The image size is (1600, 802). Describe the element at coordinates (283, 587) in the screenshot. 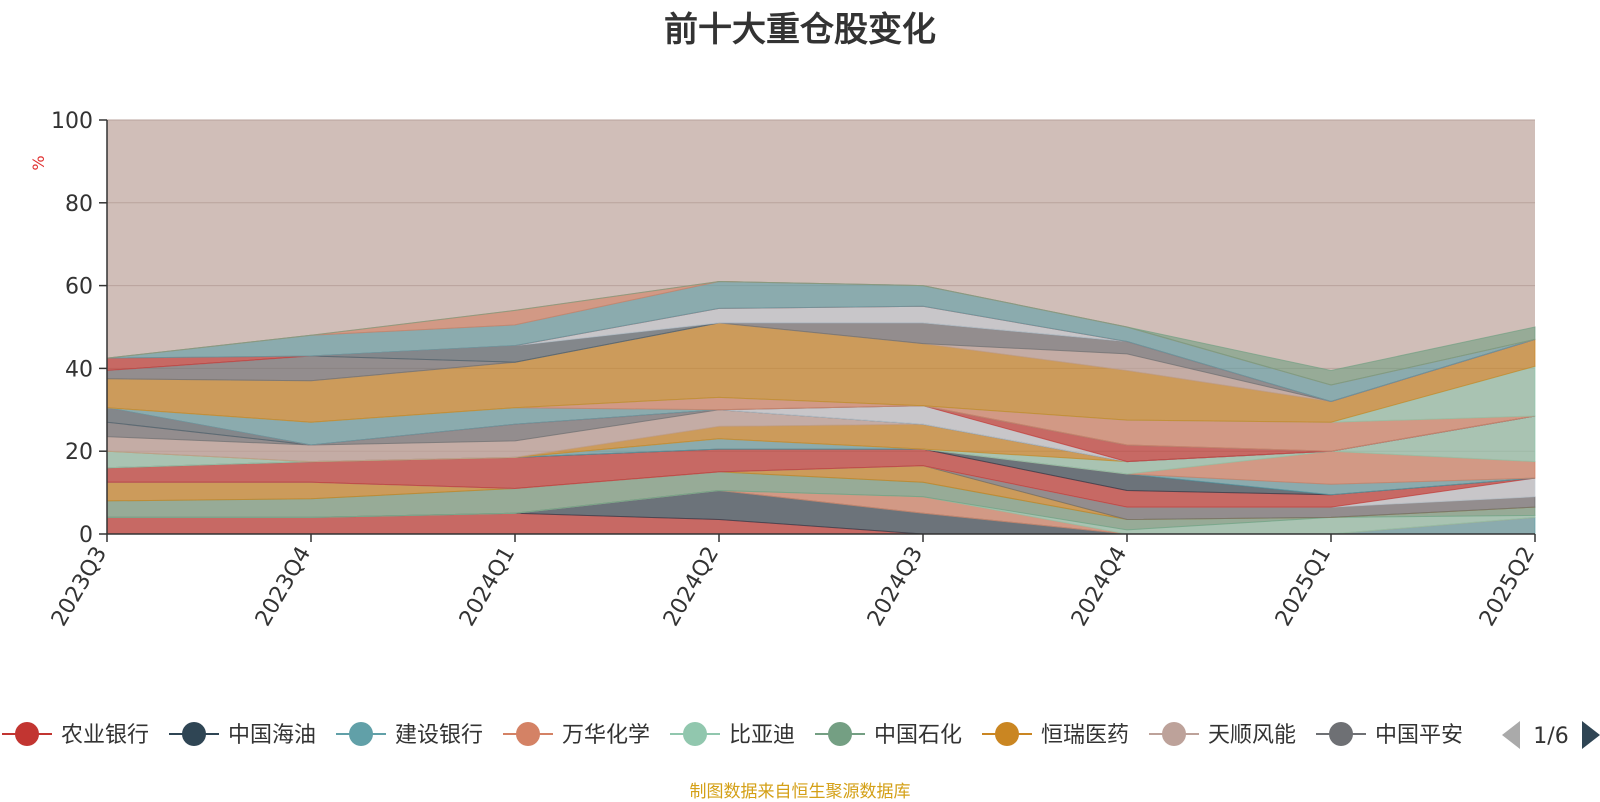

I see `x-tick-label: 2023Q4` at that location.